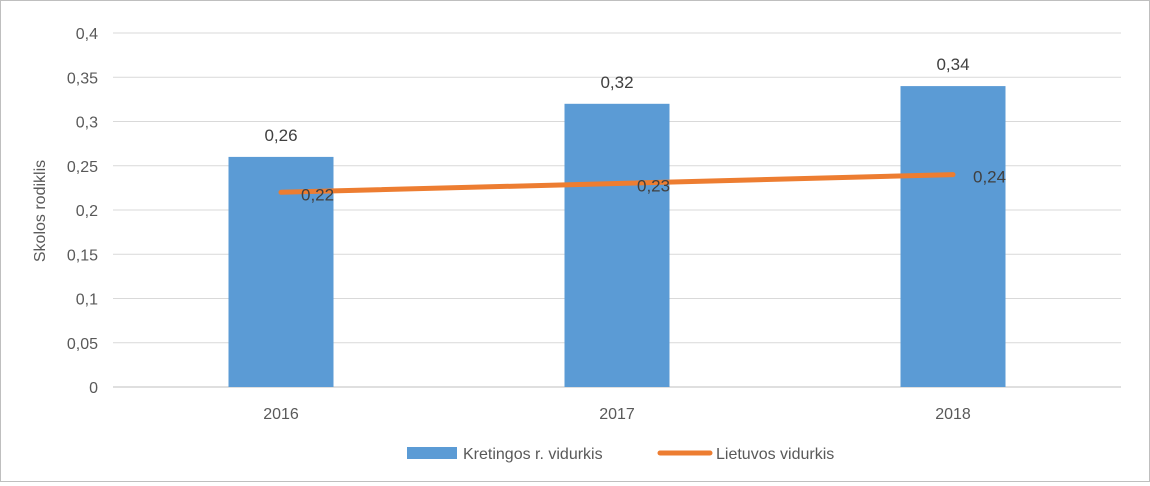 The height and width of the screenshot is (486, 1150). What do you see at coordinates (620, 454) in the screenshot?
I see `legend: Kretingos r. vidurkis Lietuvos vidurkis` at bounding box center [620, 454].